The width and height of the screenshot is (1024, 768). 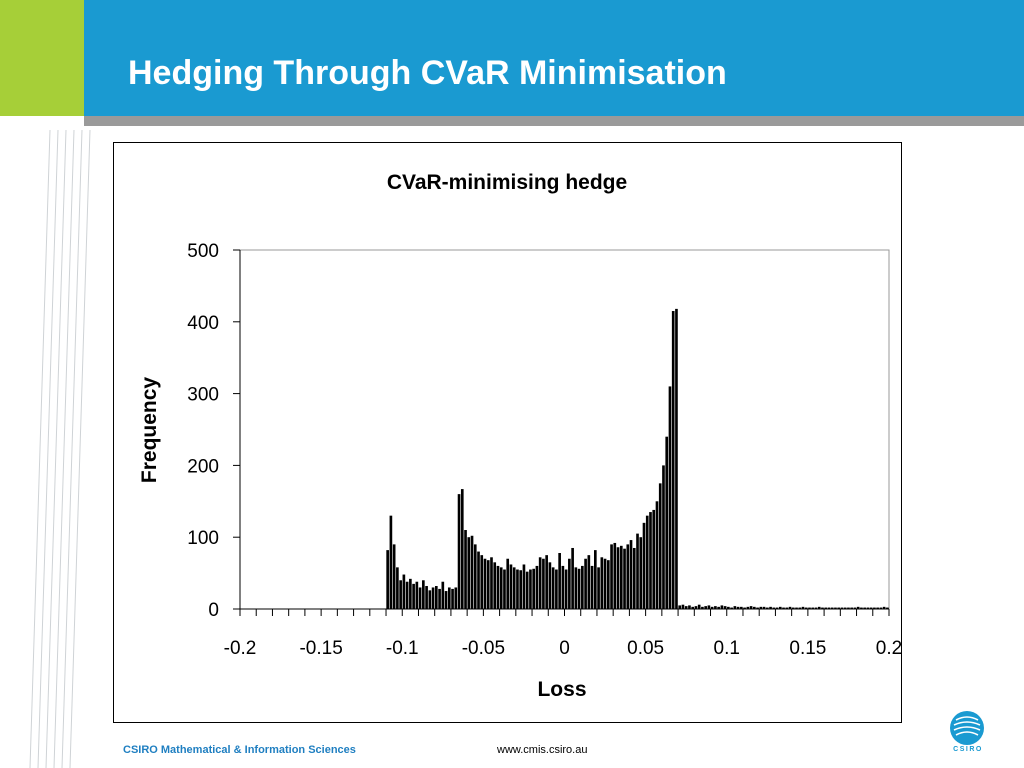 I want to click on csiro-logo-icon, so click(x=967, y=728).